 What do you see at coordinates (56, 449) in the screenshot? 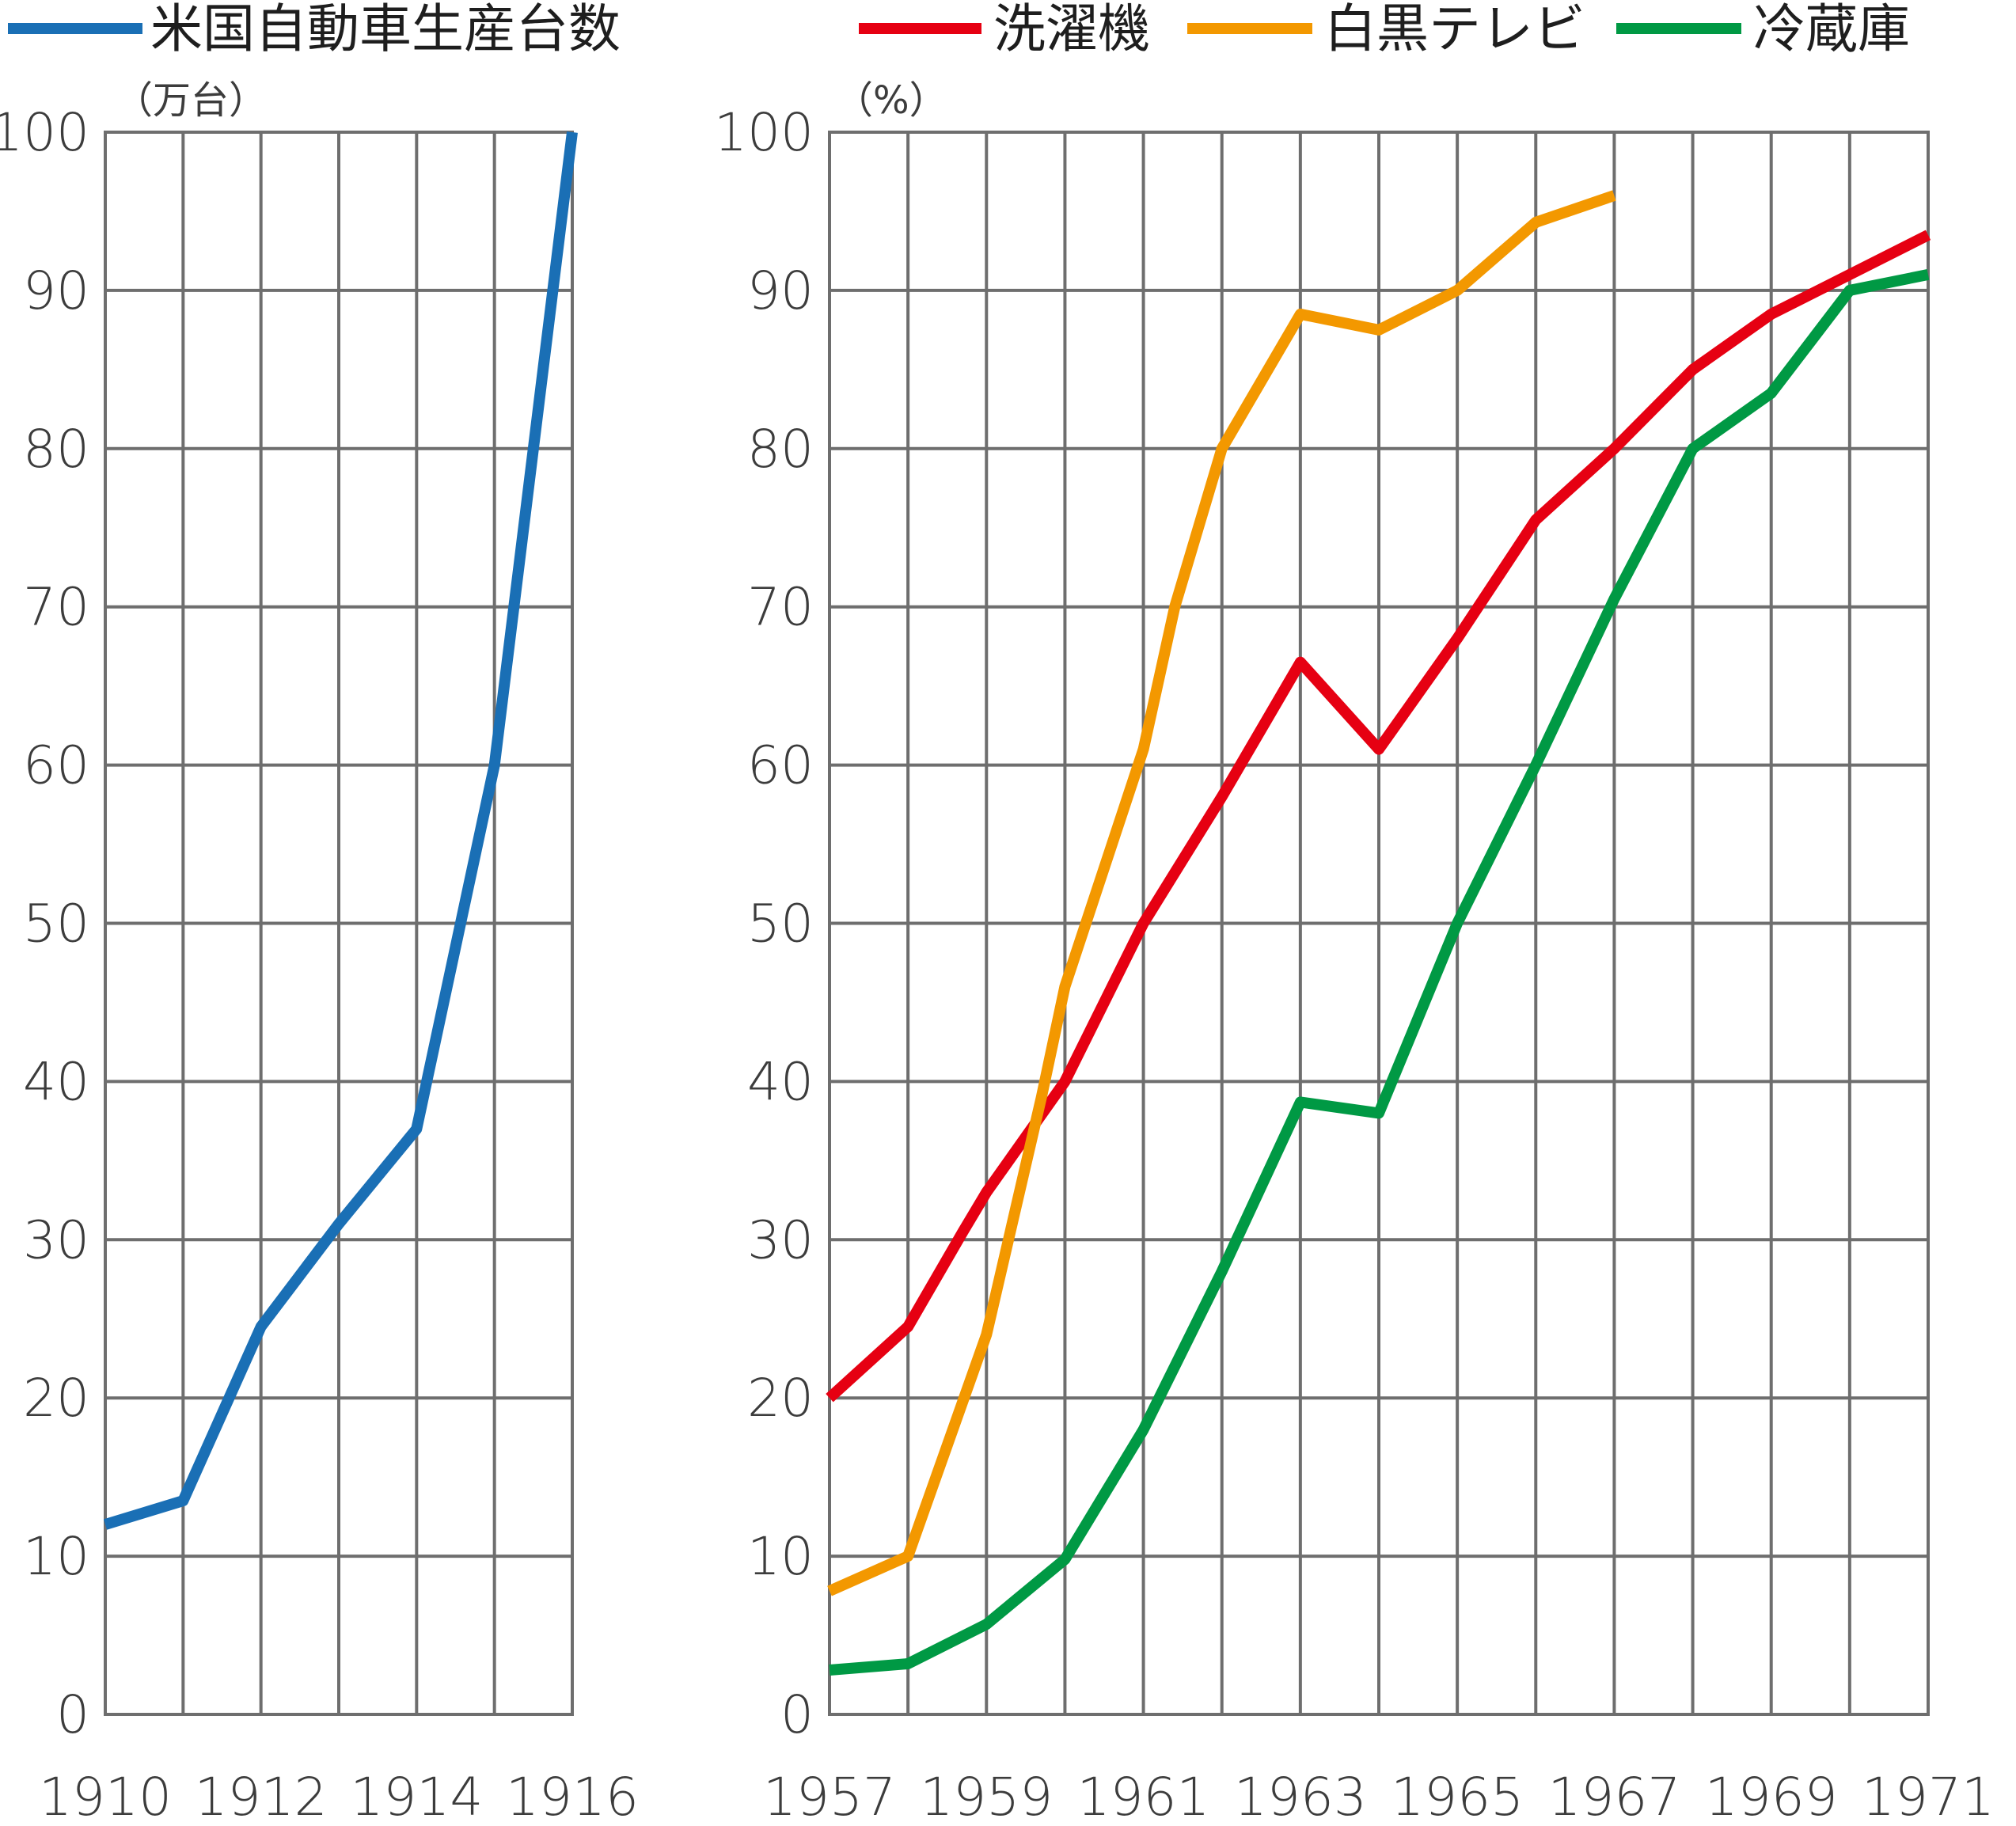
I see `left-y-tick-label: 80` at bounding box center [56, 449].